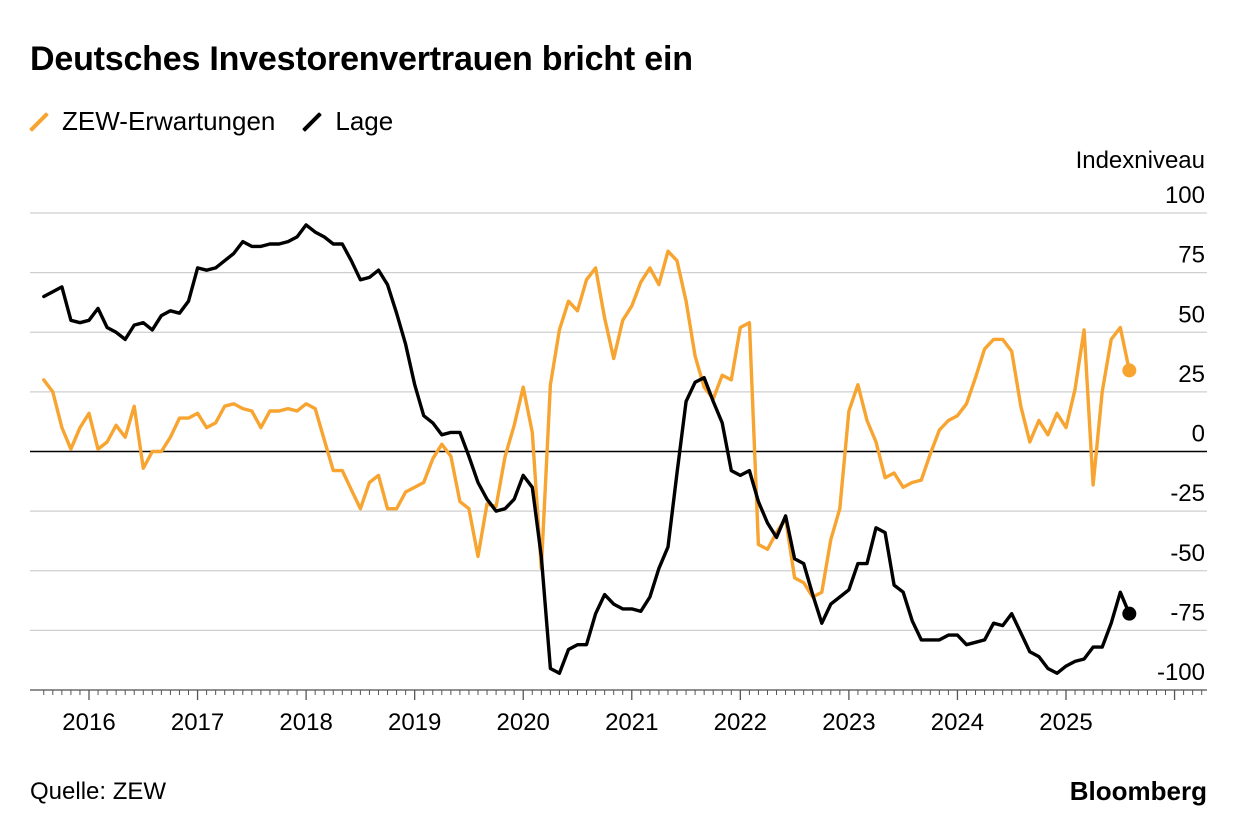 The image size is (1237, 834). I want to click on source-note: Quelle: ZEW, so click(98, 791).